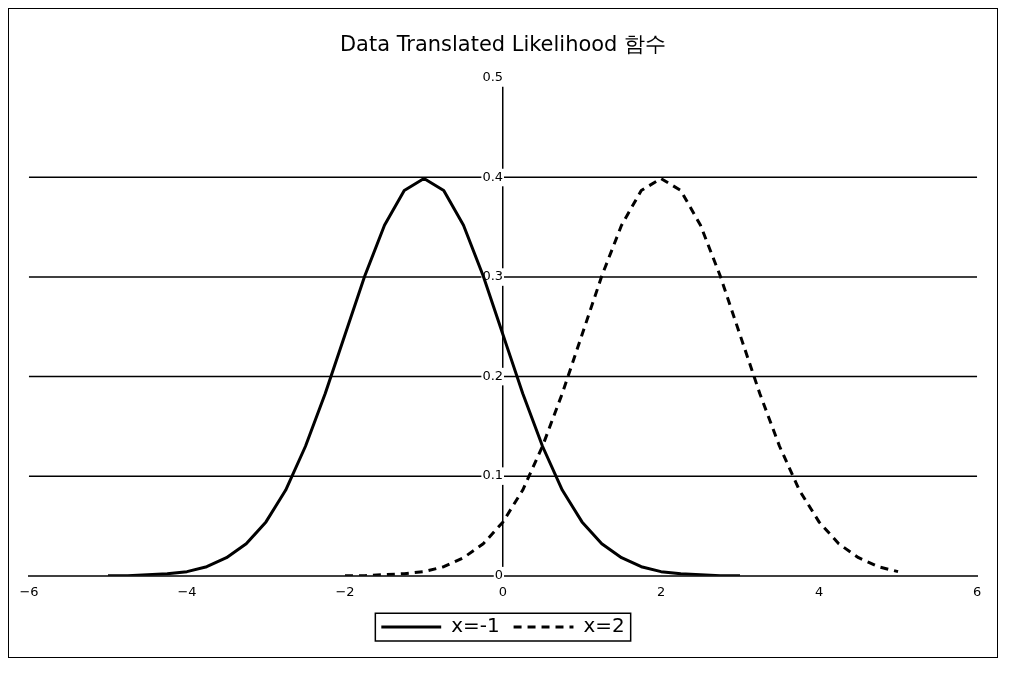  Describe the element at coordinates (492, 375) in the screenshot. I see `y-tick-label: 0.2` at that location.